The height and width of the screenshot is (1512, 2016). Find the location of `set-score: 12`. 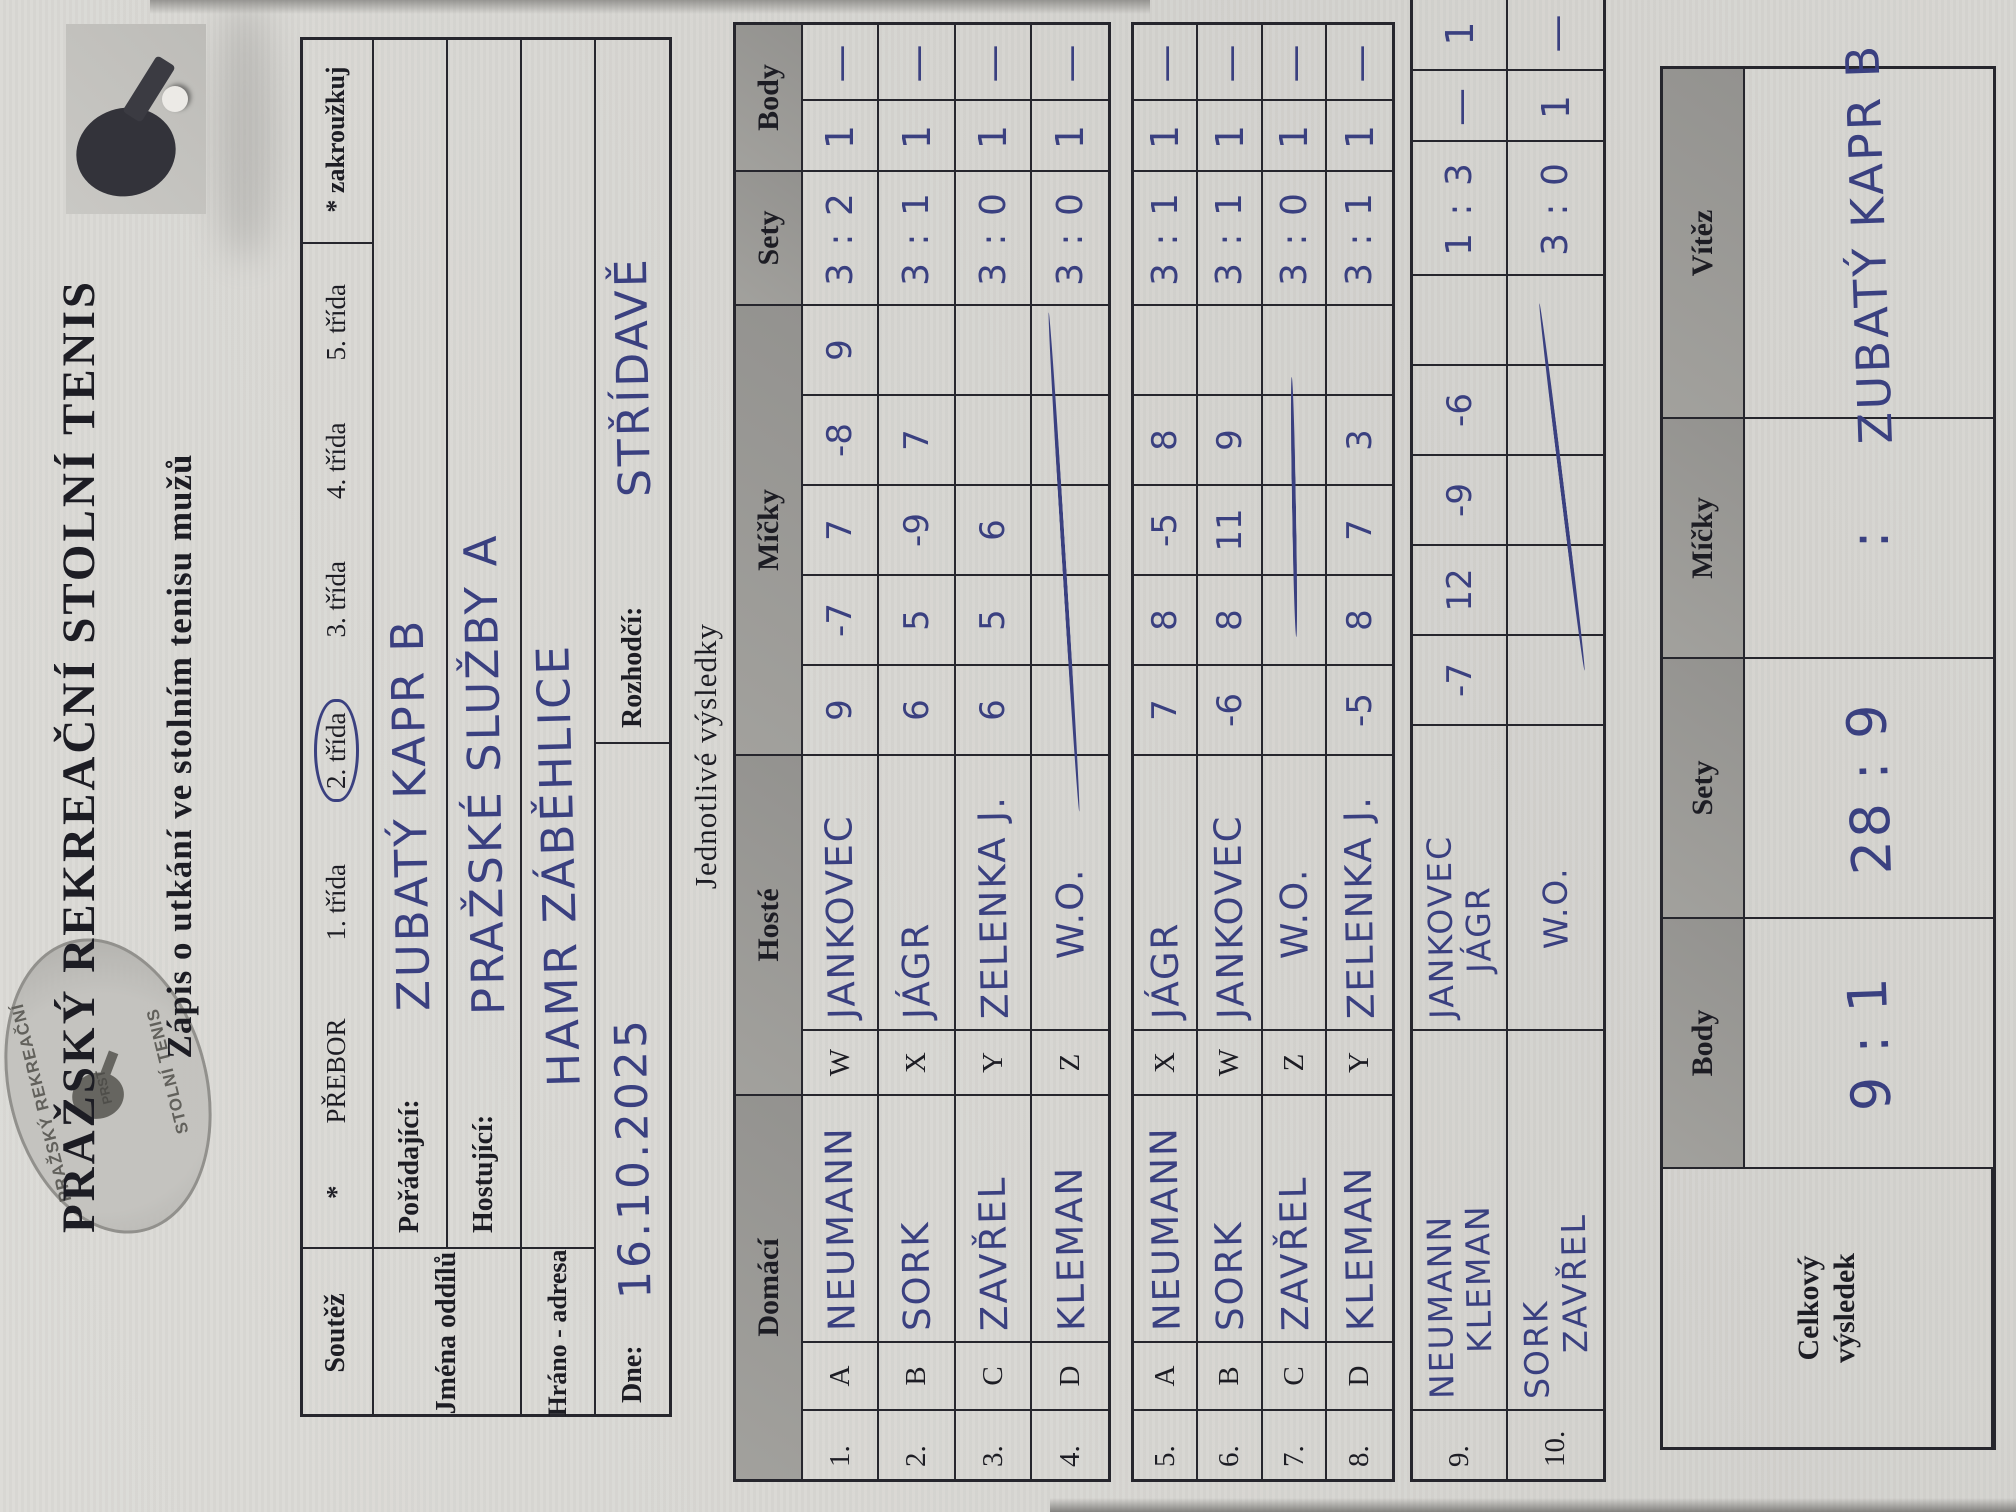

set-score: 12 is located at coordinates (1460, 589).